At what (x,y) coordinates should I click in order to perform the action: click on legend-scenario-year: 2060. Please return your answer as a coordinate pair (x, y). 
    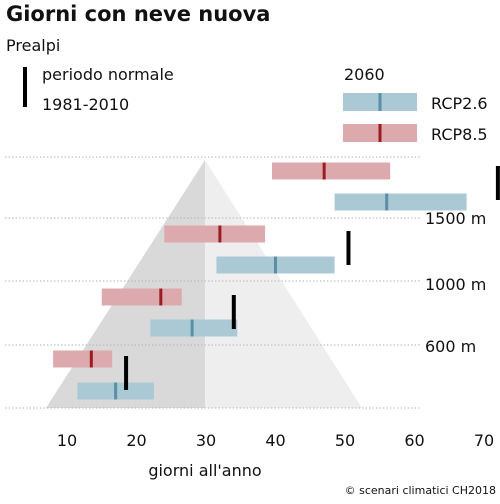
    Looking at the image, I should click on (364, 74).